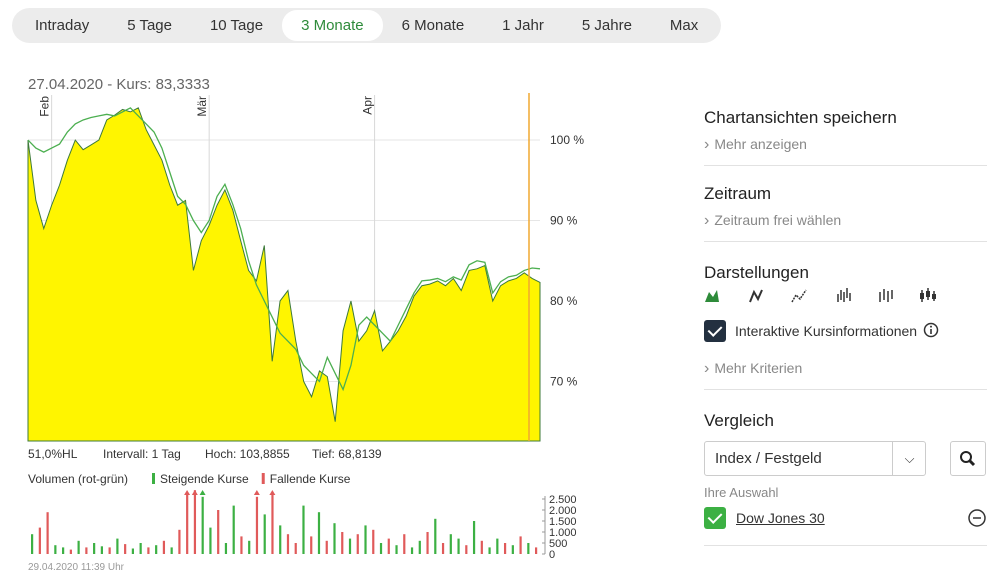 The height and width of the screenshot is (580, 998). I want to click on tab: 5 Jahre, so click(606, 25).